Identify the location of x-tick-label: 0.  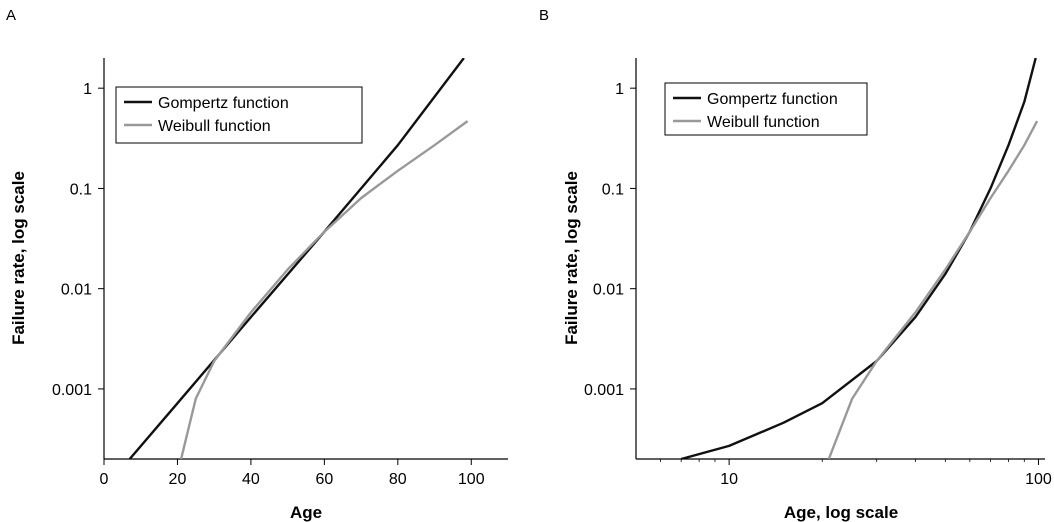
(104, 479).